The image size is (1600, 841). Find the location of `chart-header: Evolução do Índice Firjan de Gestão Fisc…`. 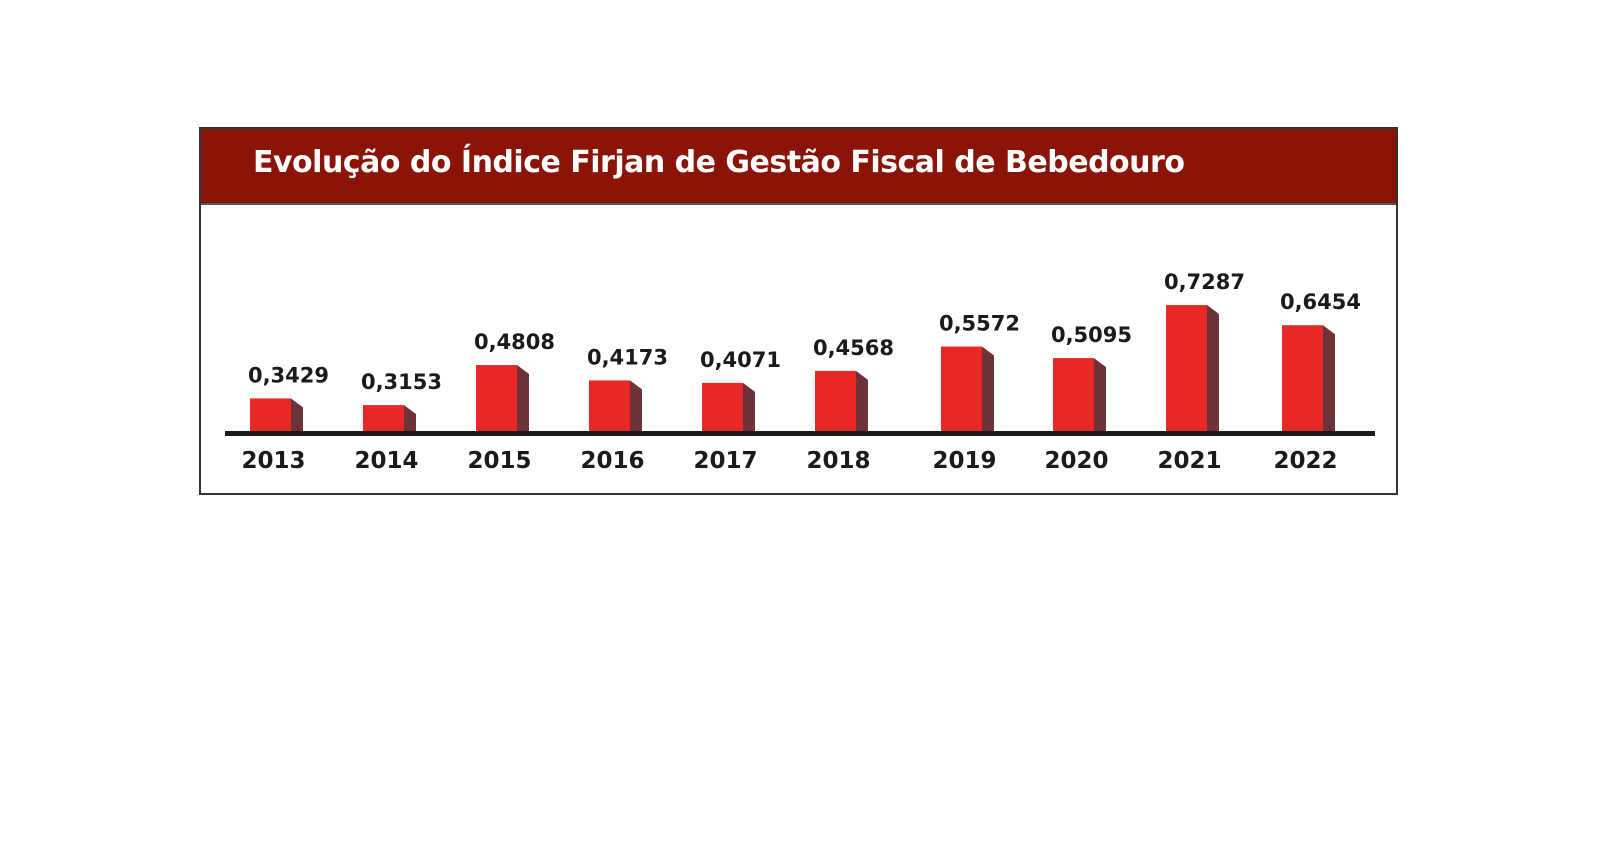

chart-header: Evolução do Índice Firjan de Gestão Fisc… is located at coordinates (798, 167).